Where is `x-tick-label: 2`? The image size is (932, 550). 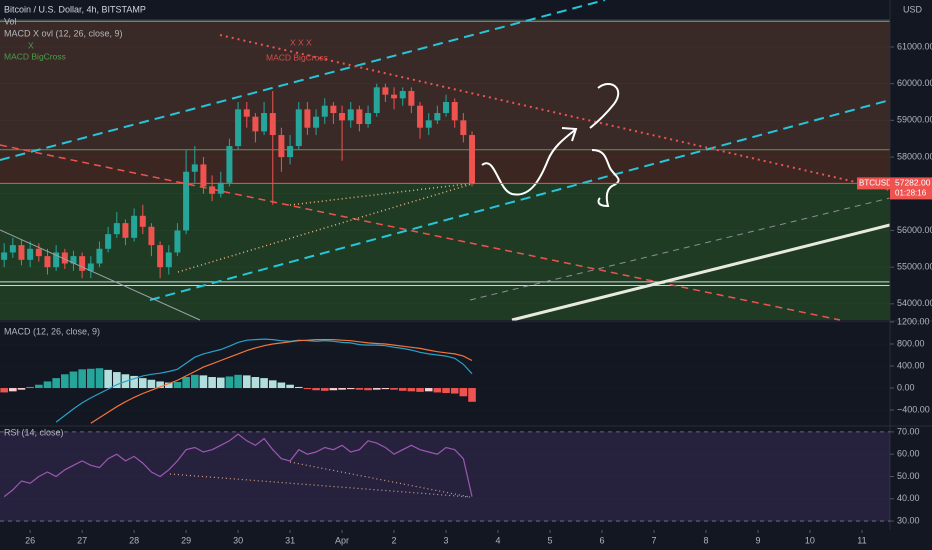 x-tick-label: 2 is located at coordinates (394, 540).